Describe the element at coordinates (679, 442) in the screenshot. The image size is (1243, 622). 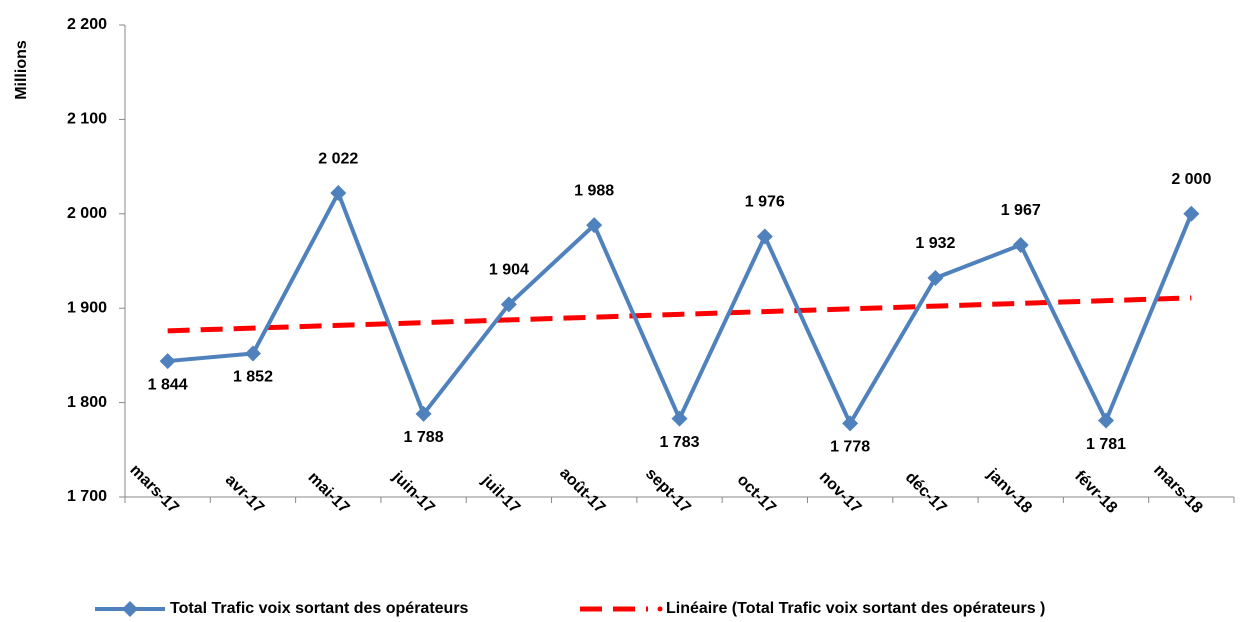
I see `data-label: 1 783` at that location.